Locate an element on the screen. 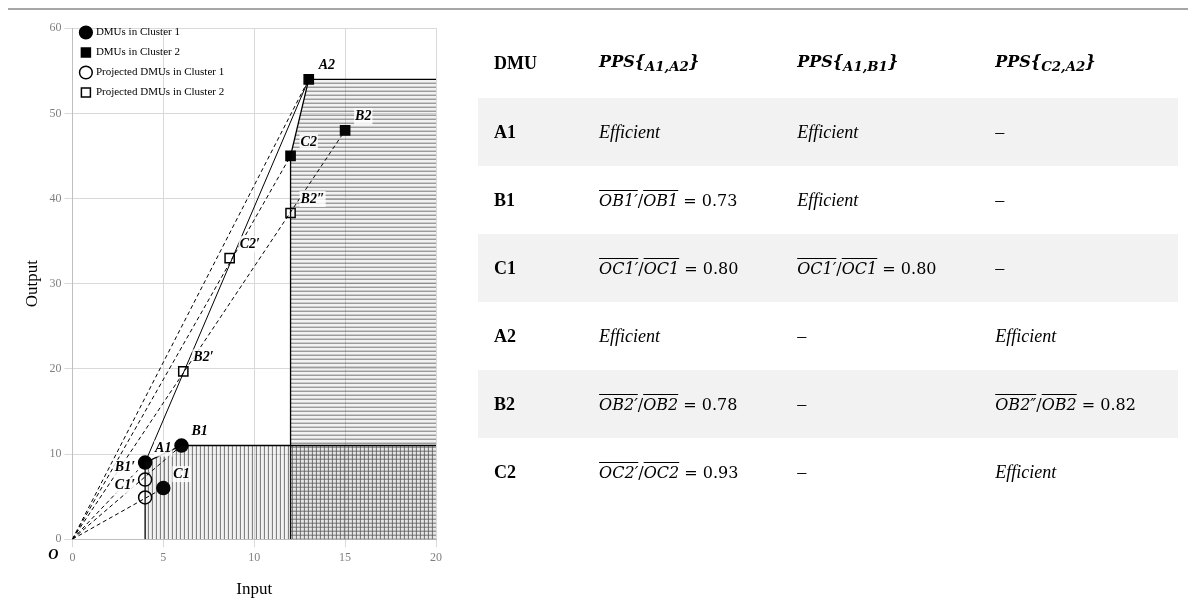 Image resolution: width=1198 pixels, height=610 pixels. annotation: C2′ is located at coordinates (249, 243).